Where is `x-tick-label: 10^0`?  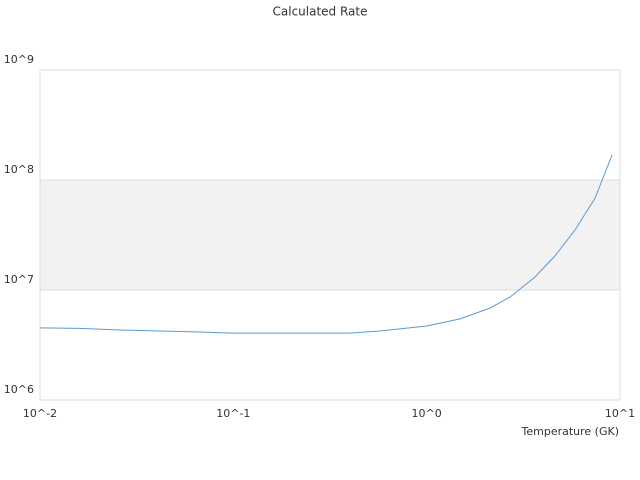
x-tick-label: 10^0 is located at coordinates (427, 413).